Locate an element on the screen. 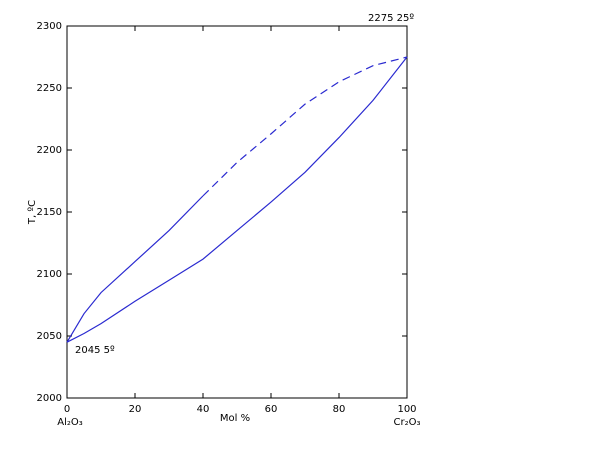 The image size is (600, 450). x-tick-label: 80 is located at coordinates (339, 409).